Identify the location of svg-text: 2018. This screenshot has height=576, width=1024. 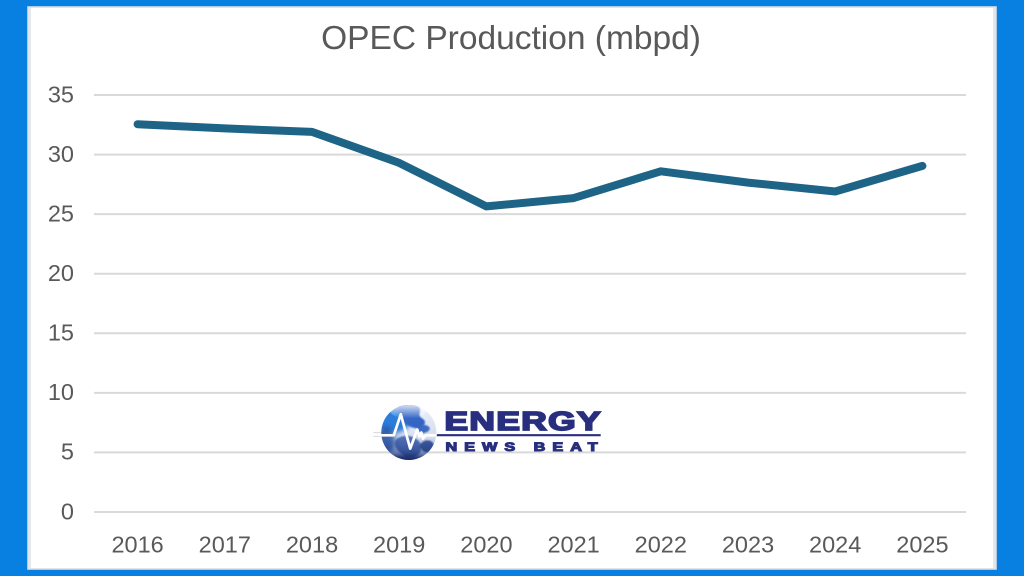
(312, 545).